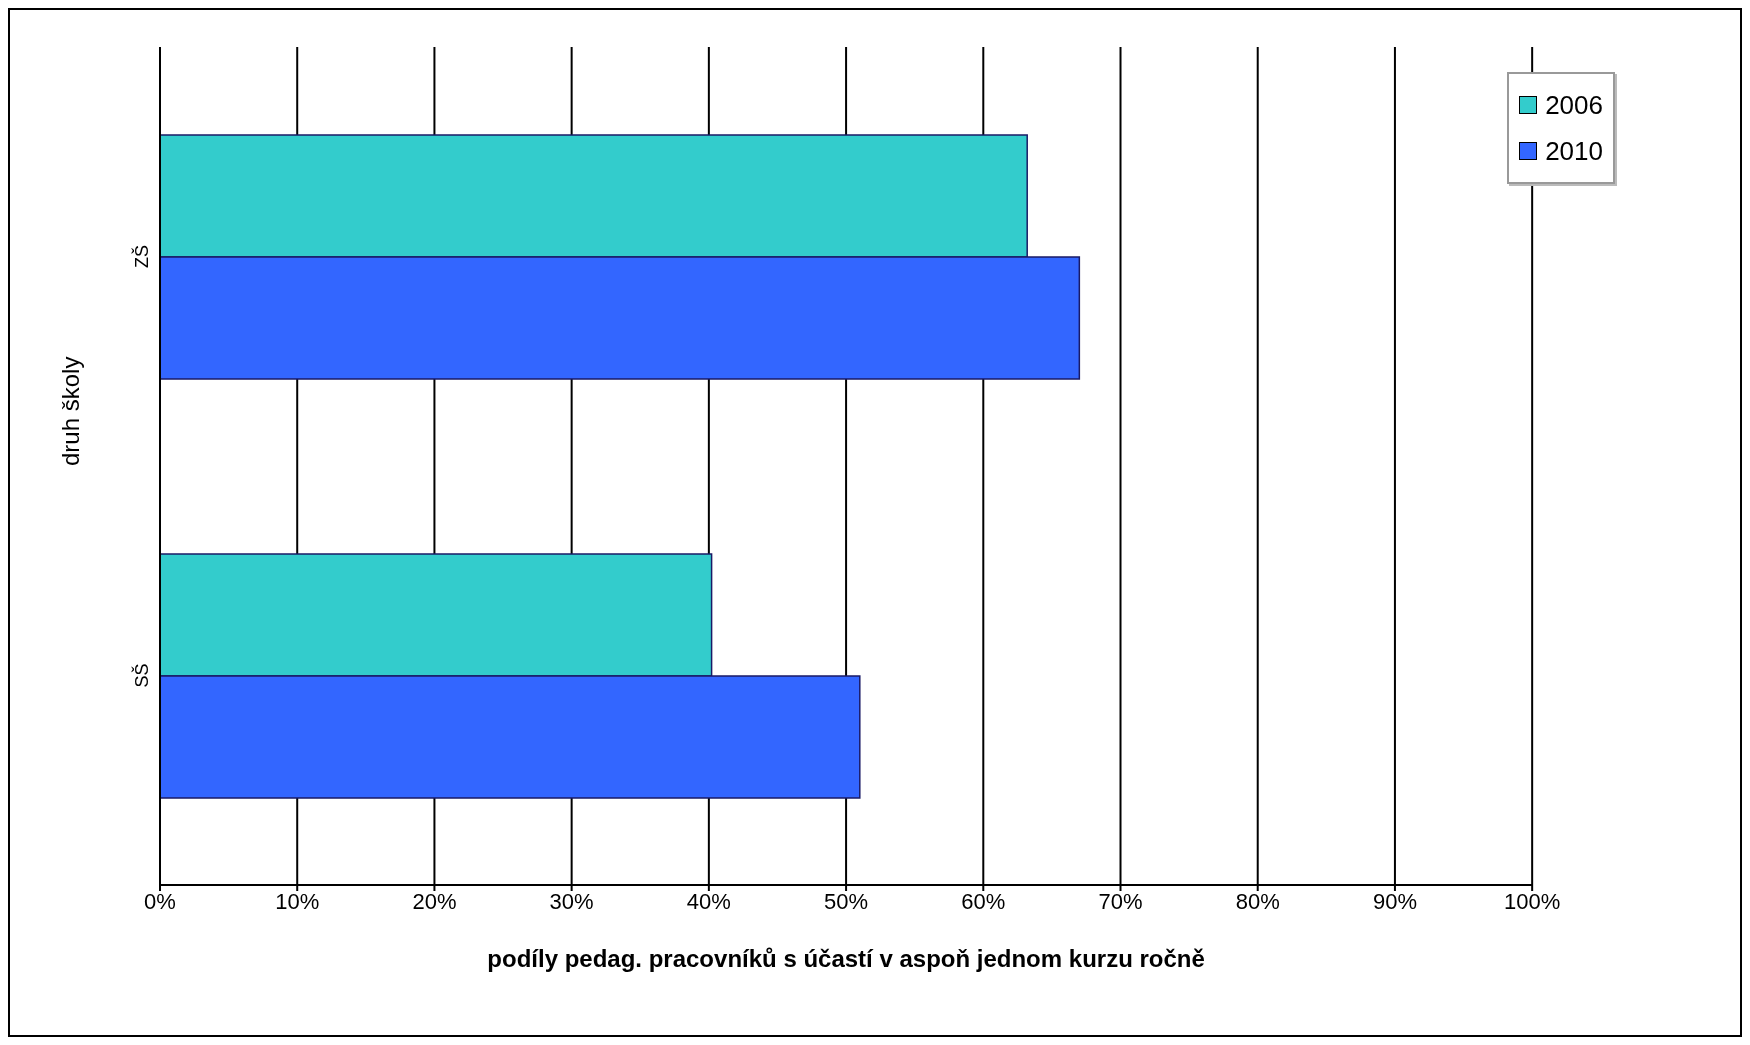 This screenshot has height=1045, width=1750. What do you see at coordinates (983, 901) in the screenshot?
I see `x-tick-label: 60%` at bounding box center [983, 901].